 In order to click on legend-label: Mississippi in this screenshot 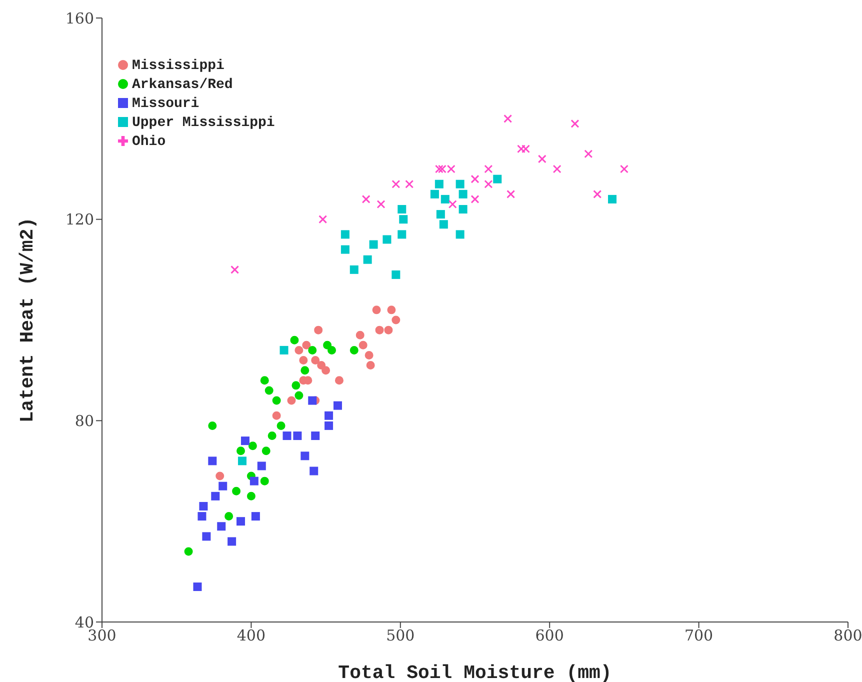, I will do `click(178, 66)`.